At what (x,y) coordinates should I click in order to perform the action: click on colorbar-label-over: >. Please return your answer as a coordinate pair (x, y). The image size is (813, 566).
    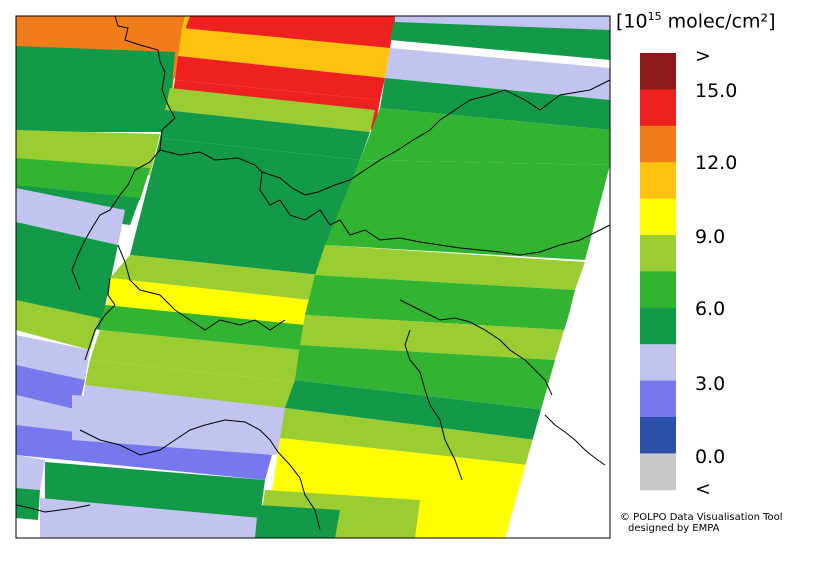
    Looking at the image, I should click on (703, 56).